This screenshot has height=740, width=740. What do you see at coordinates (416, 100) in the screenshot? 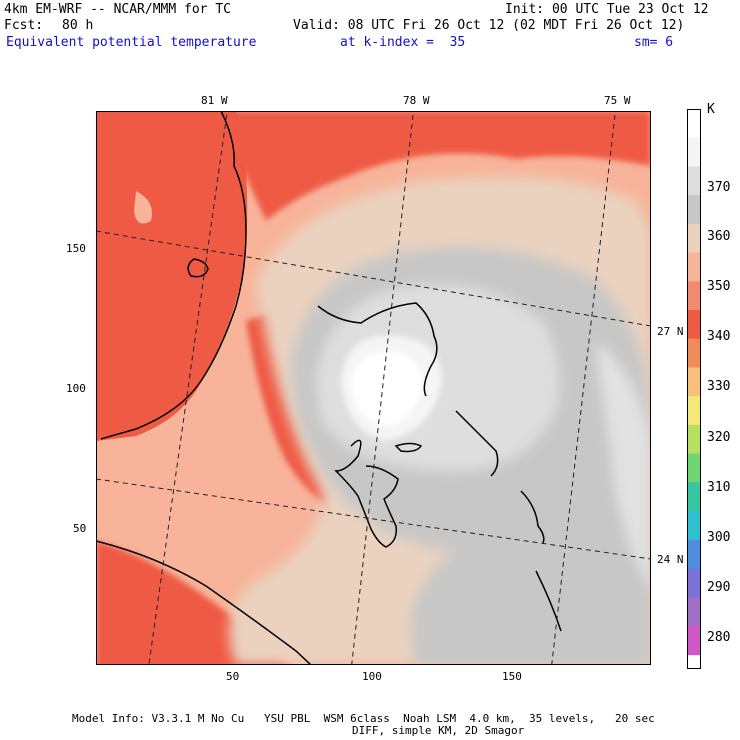
I see `lon-label-78w: 78 W` at bounding box center [416, 100].